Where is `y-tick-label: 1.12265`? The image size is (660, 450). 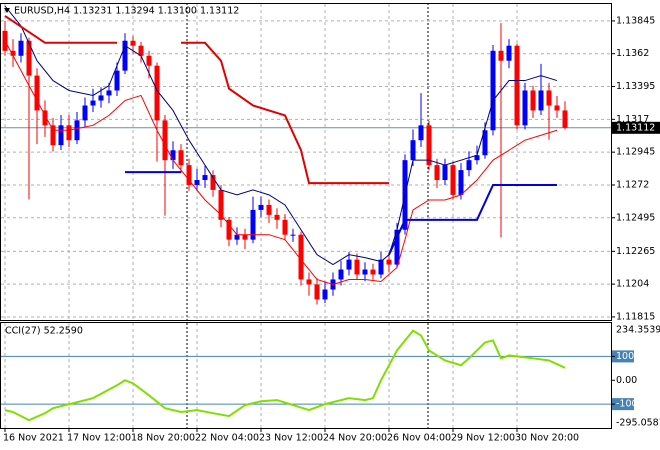
y-tick-label: 1.12265 is located at coordinates (635, 251).